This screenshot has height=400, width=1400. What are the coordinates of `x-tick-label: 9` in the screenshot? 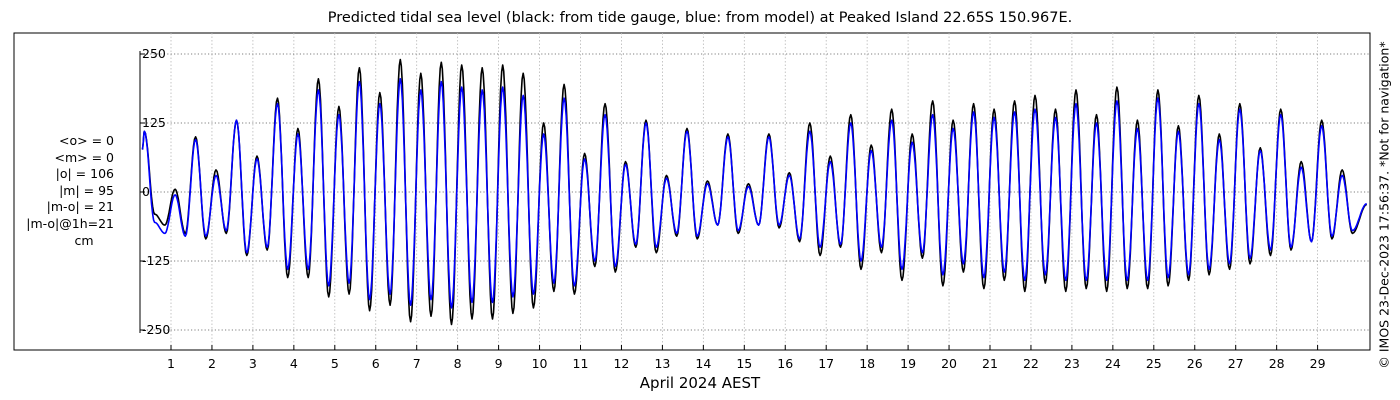 It's located at (499, 363).